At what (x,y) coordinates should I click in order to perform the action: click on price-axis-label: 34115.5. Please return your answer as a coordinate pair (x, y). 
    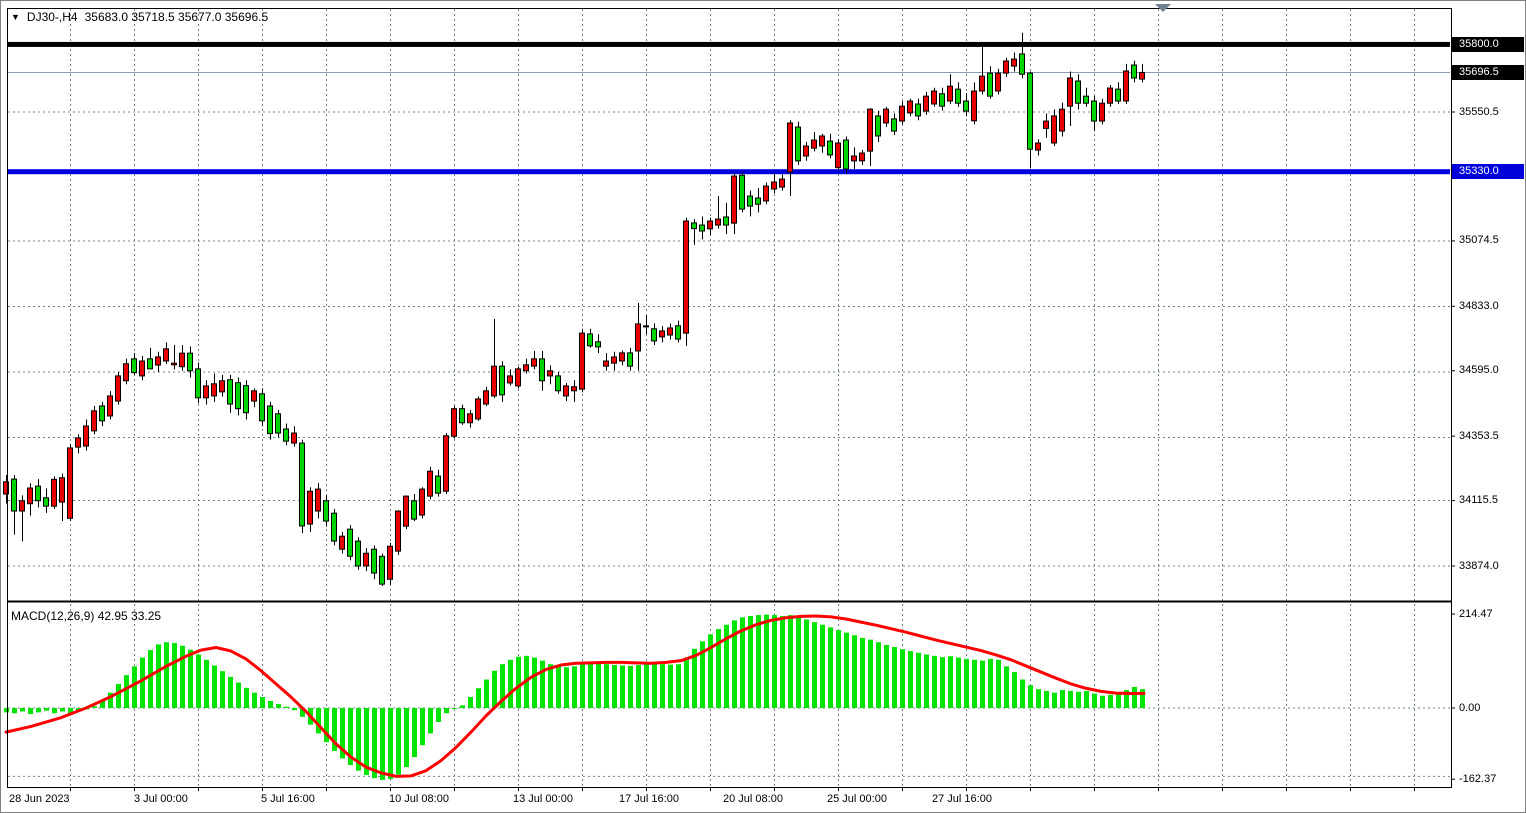
    Looking at the image, I should click on (1478, 500).